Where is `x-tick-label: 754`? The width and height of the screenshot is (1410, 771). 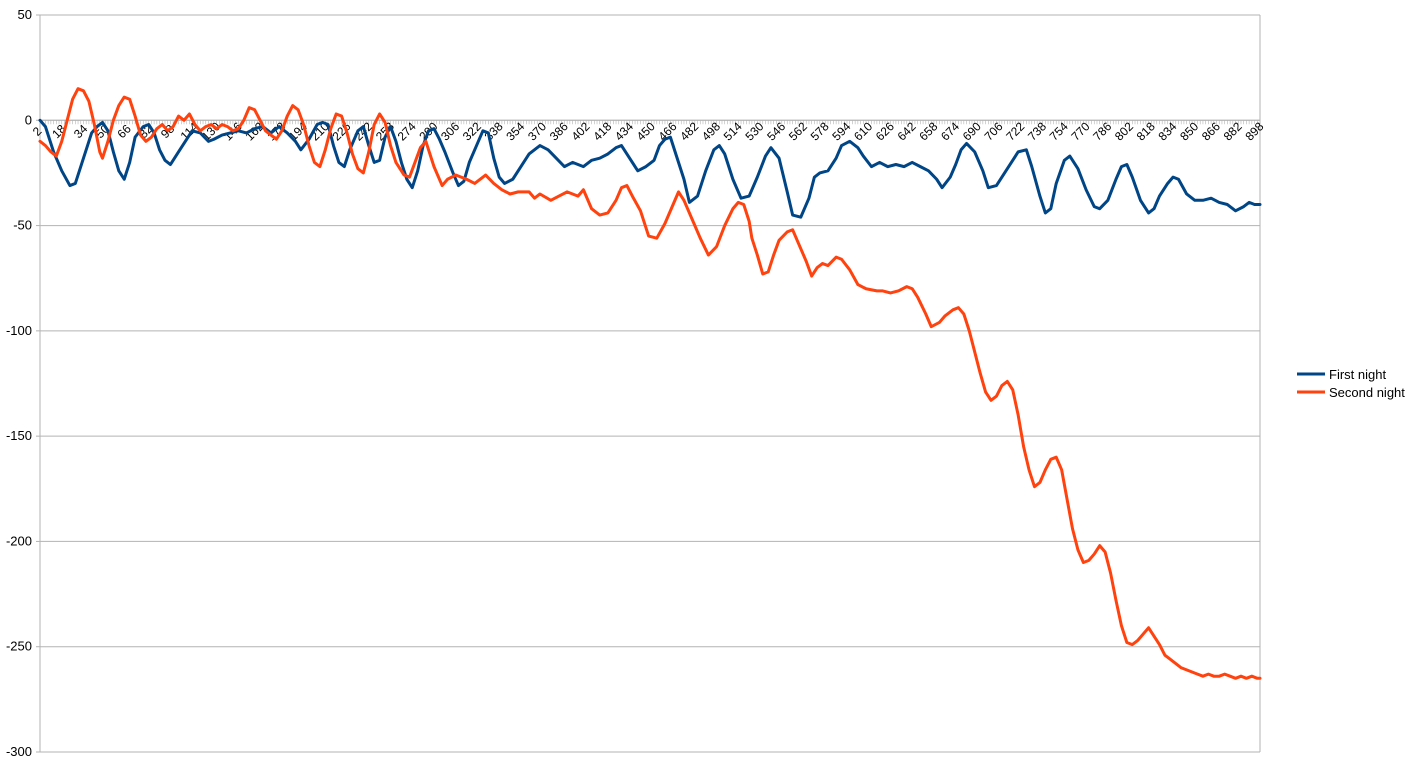
x-tick-label: 754 is located at coordinates (1059, 131).